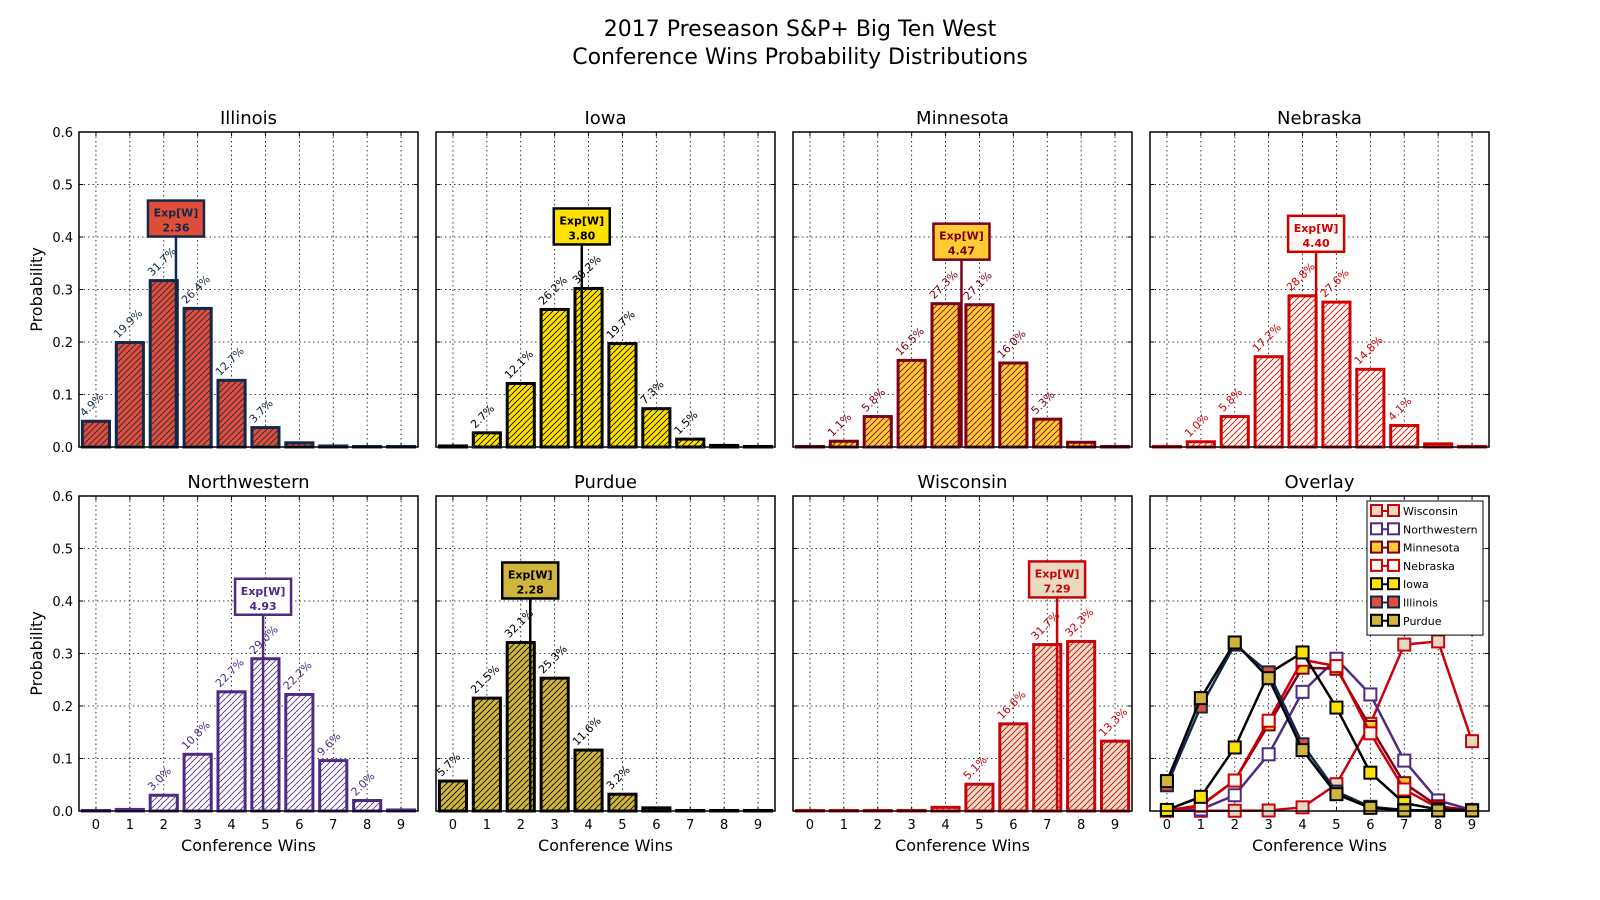 Image resolution: width=1600 pixels, height=900 pixels. I want to click on y-tick-label: 0.3, so click(62, 291).